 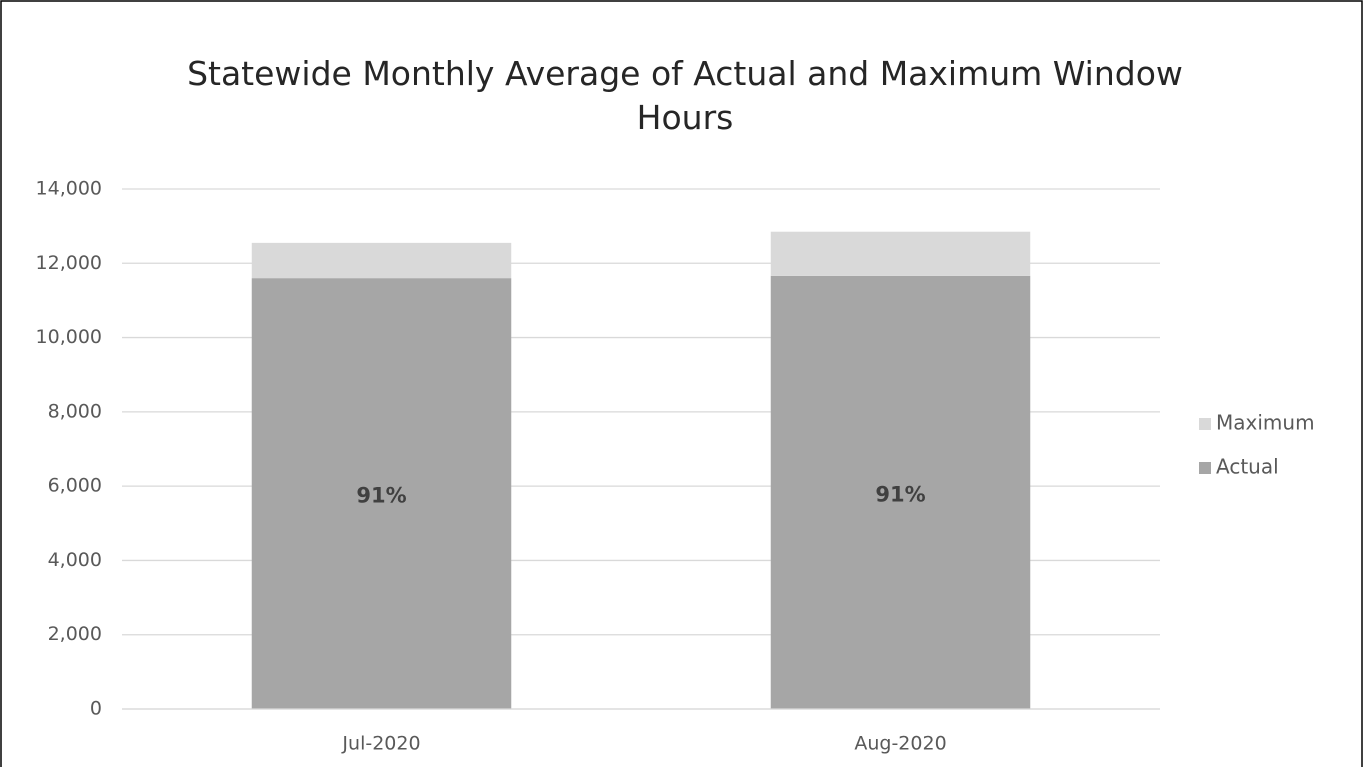 I want to click on y-tick-label: 2,000, so click(x=75, y=634).